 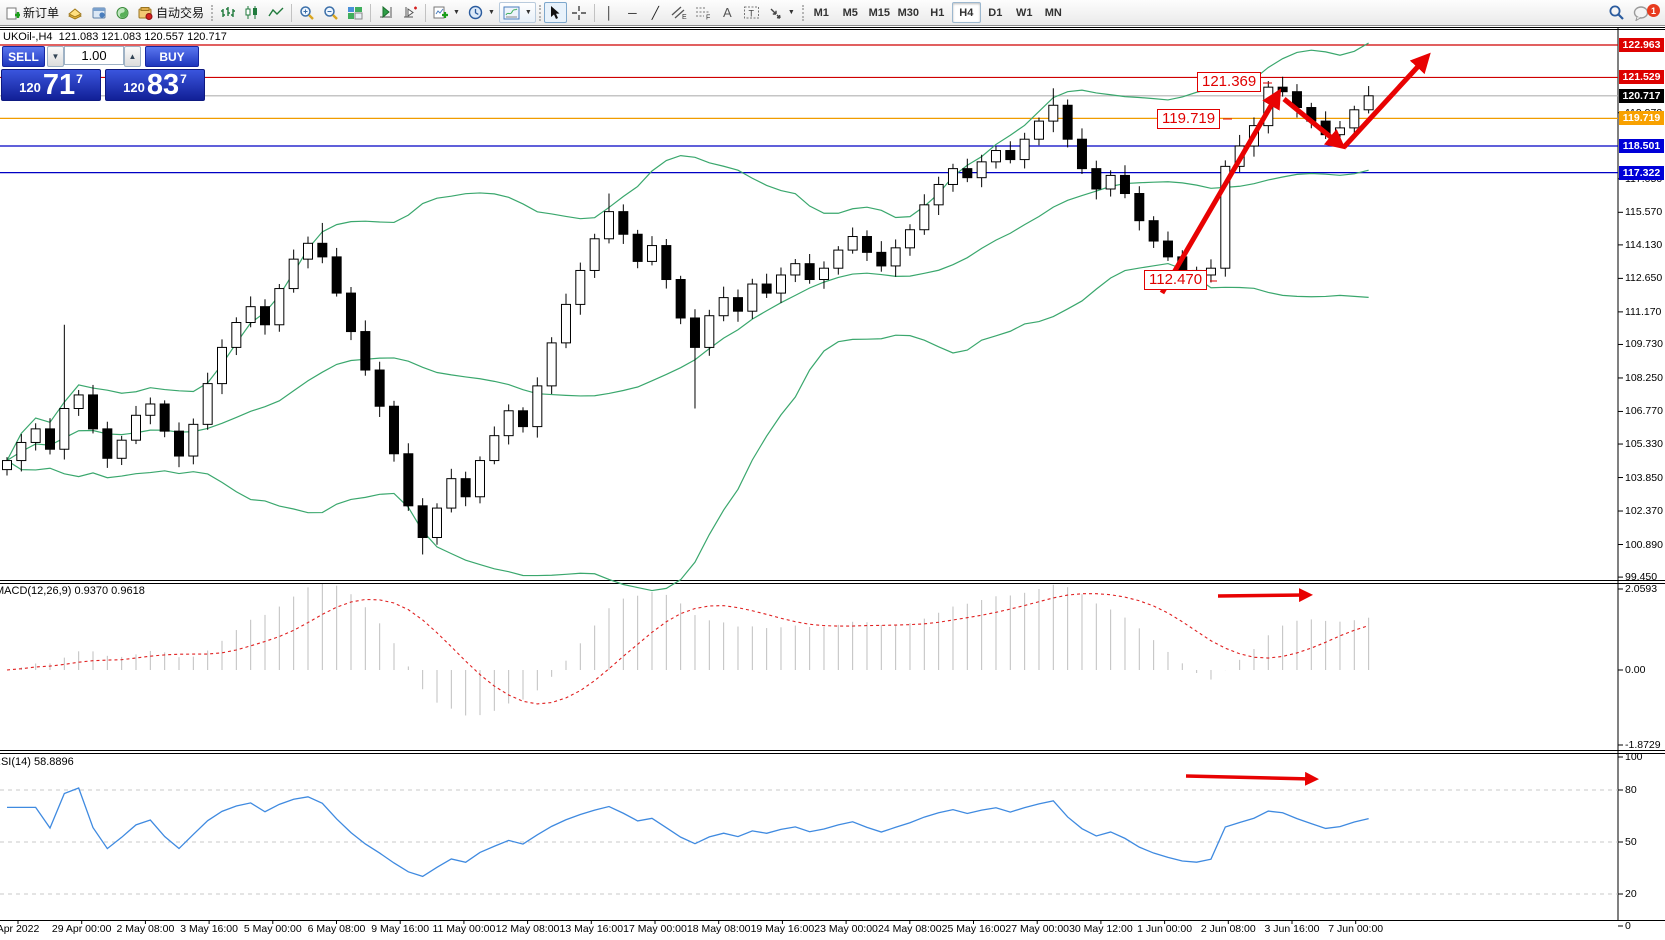 What do you see at coordinates (1024, 12) in the screenshot?
I see `timeframe-w1: W1` at bounding box center [1024, 12].